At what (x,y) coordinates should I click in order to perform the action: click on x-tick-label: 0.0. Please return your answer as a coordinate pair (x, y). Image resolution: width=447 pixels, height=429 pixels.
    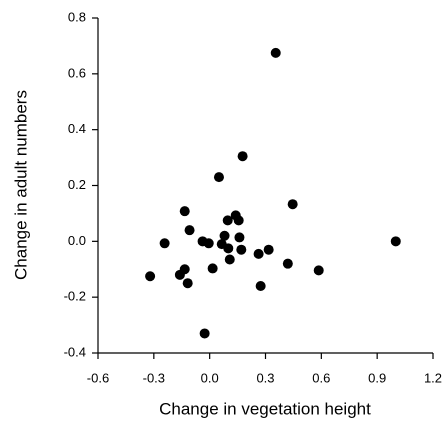
    Looking at the image, I should click on (210, 377).